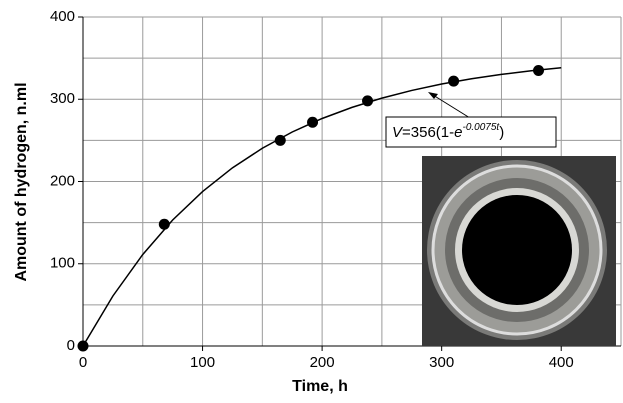 This screenshot has width=623, height=403. I want to click on annotation-exponent: -0.0075t, so click(481, 127).